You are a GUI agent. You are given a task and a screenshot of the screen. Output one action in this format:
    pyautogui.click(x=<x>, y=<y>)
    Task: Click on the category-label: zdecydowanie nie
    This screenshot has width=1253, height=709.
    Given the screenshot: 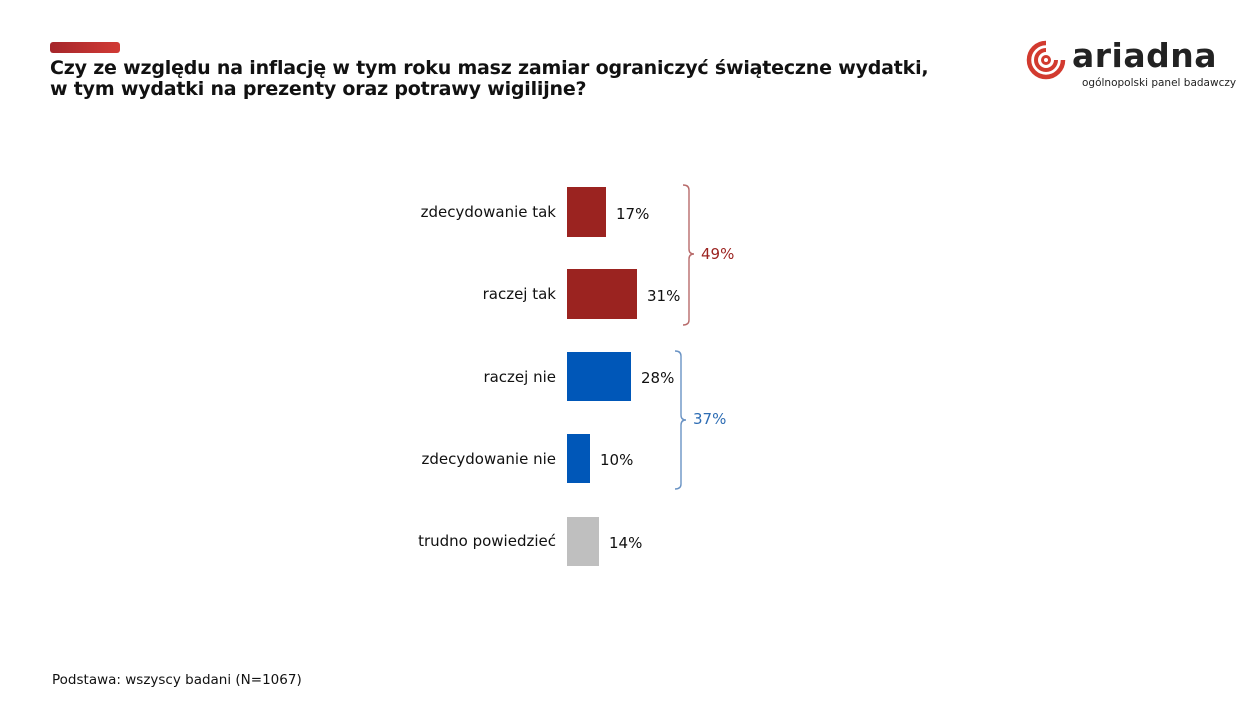 What is the action you would take?
    pyautogui.click(x=488, y=459)
    